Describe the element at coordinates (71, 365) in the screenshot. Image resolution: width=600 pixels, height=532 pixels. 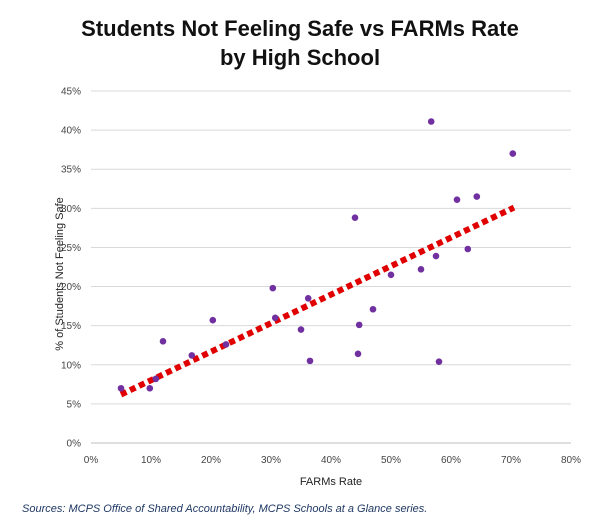
I see `y-tick-label: 10%` at that location.